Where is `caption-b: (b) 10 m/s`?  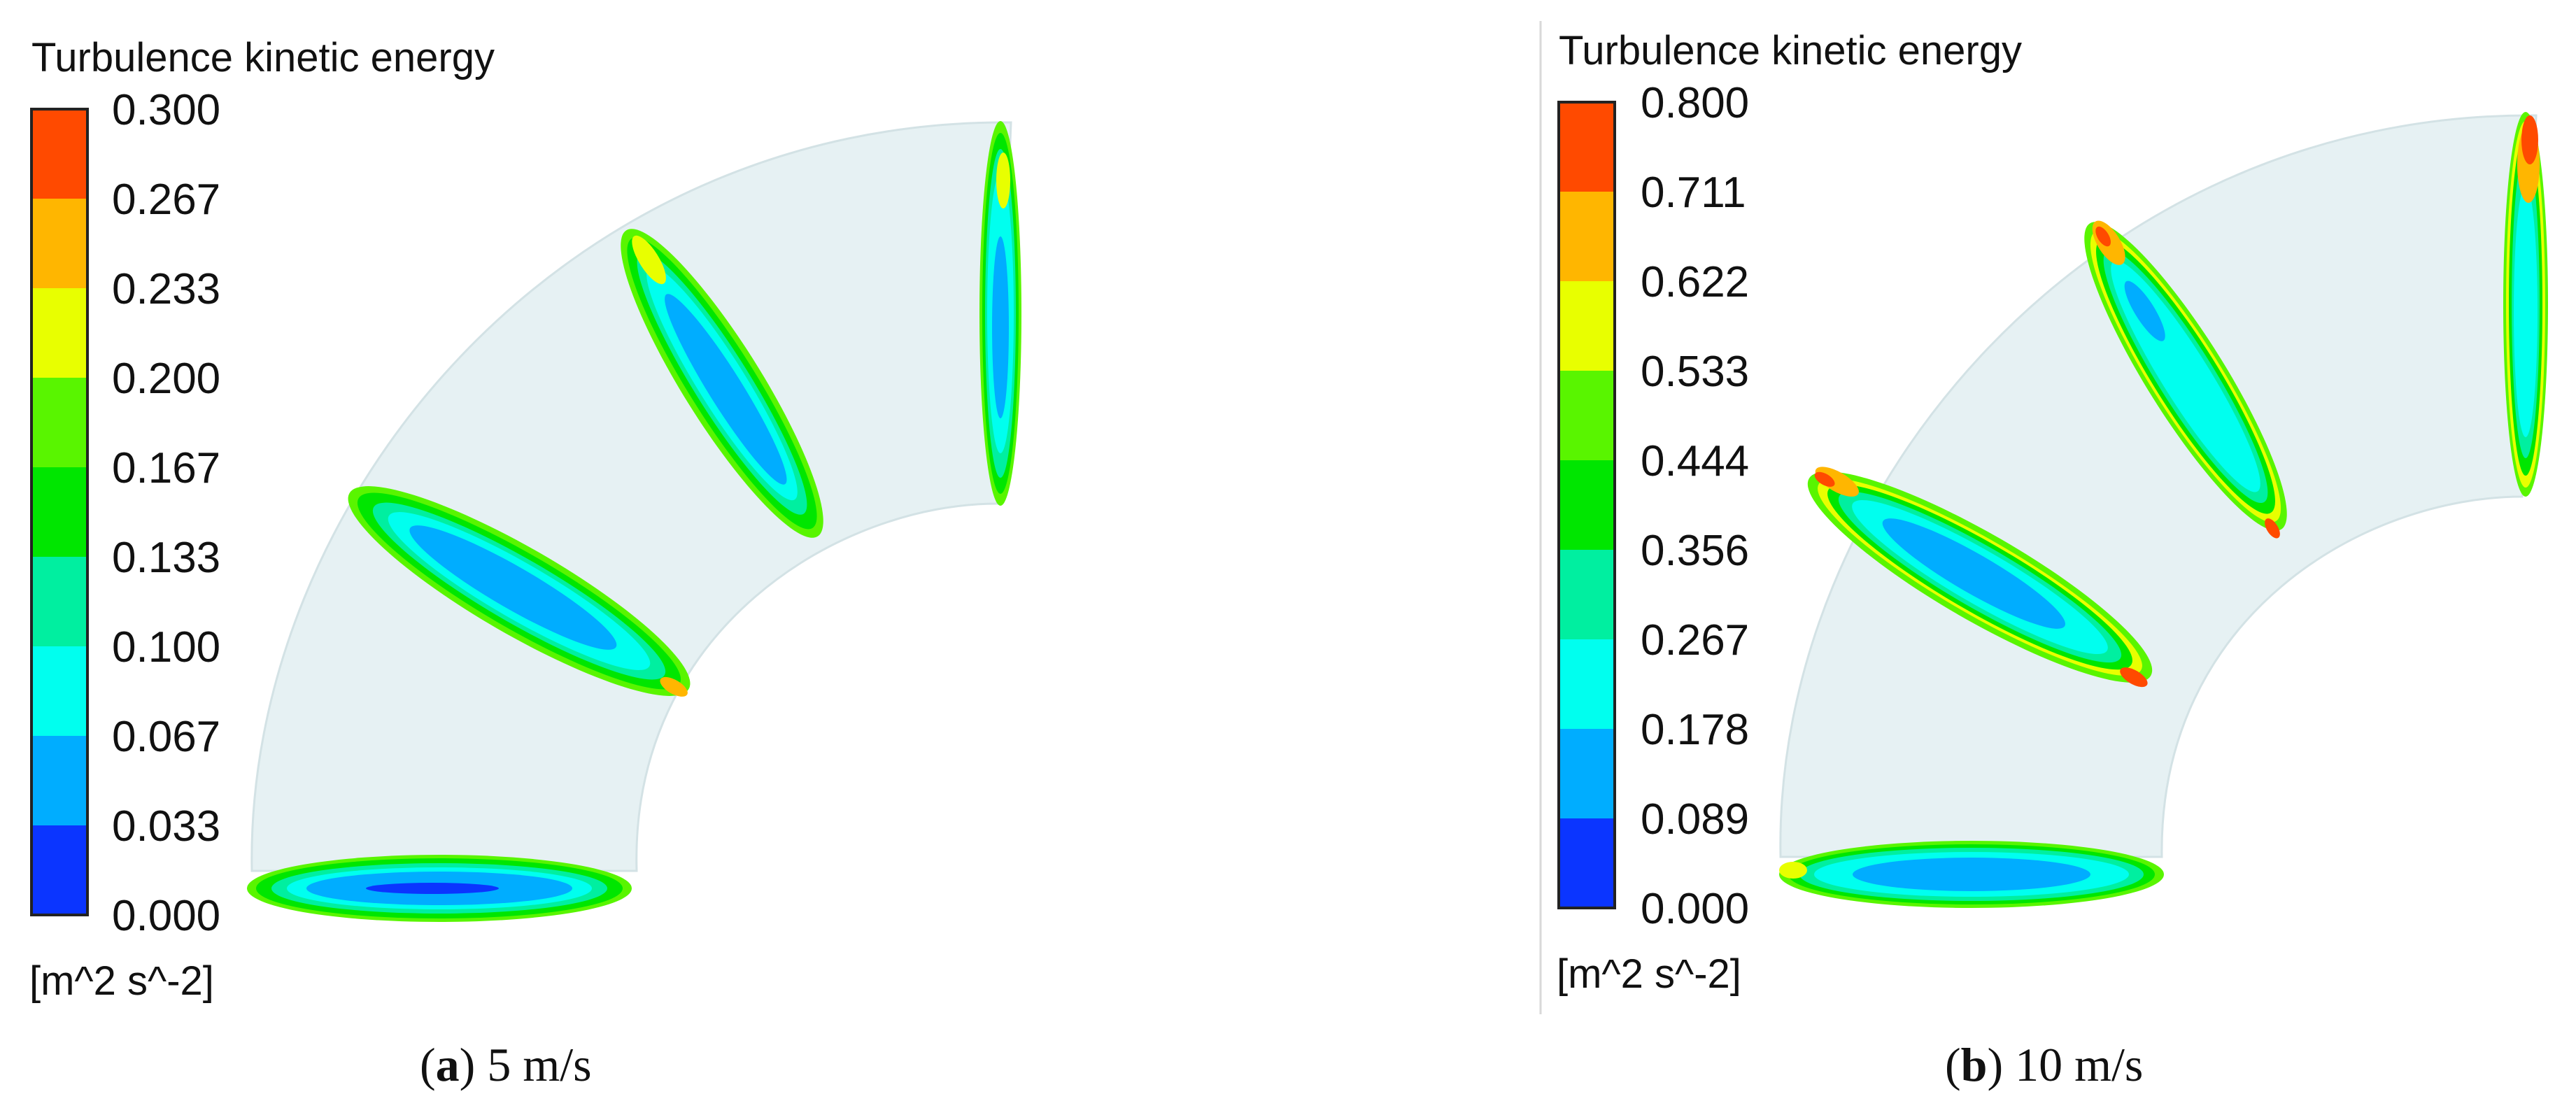 caption-b: (b) 10 m/s is located at coordinates (2044, 1064).